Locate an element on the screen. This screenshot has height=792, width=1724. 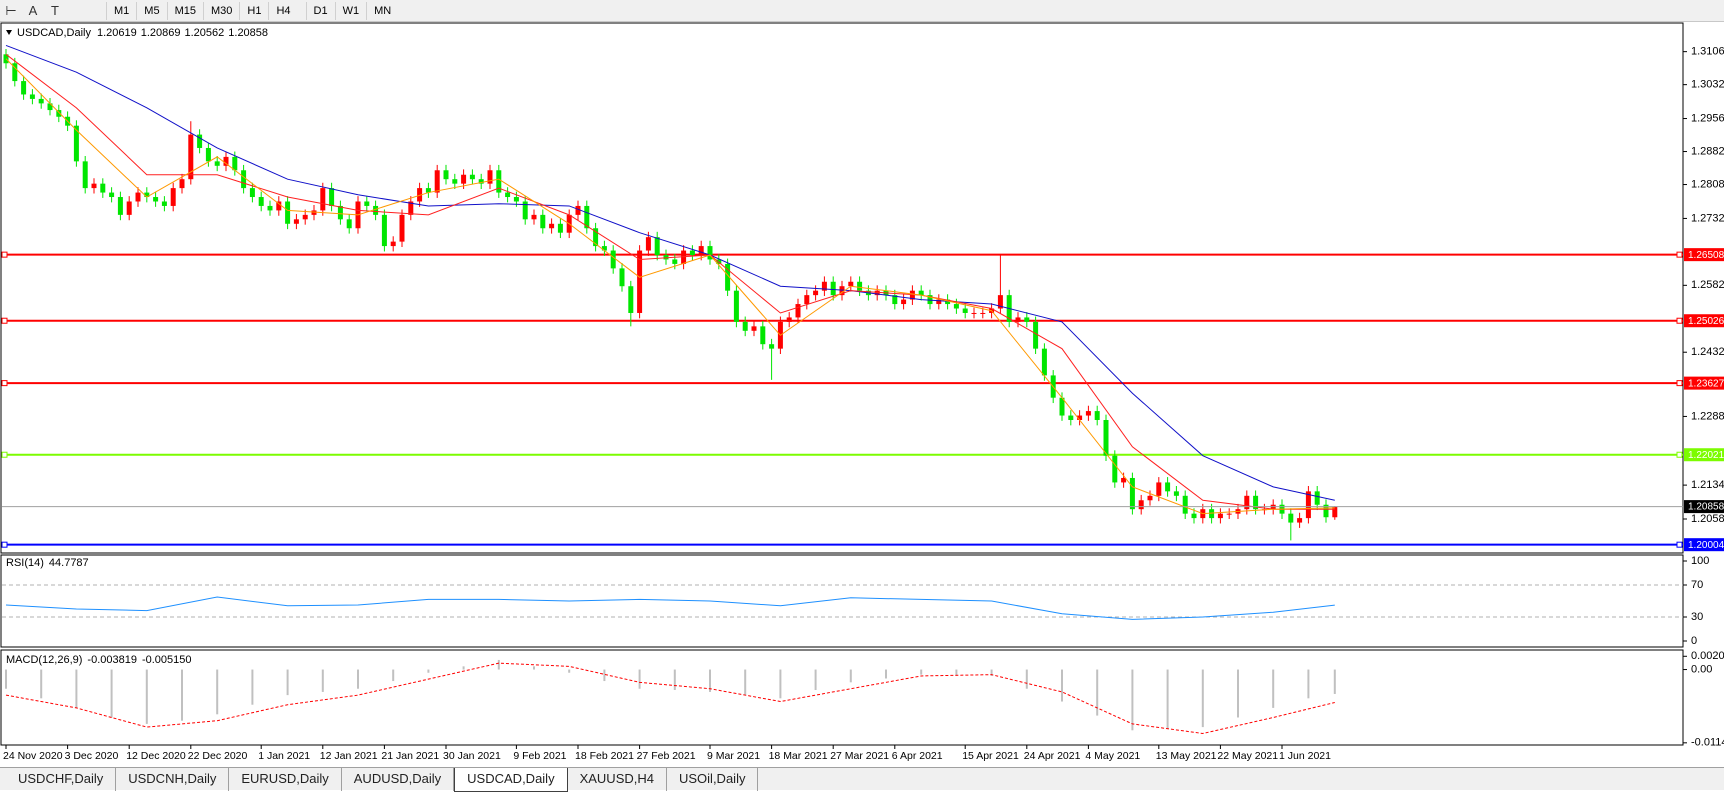
menu-arrow is located at coordinates (9, 32).